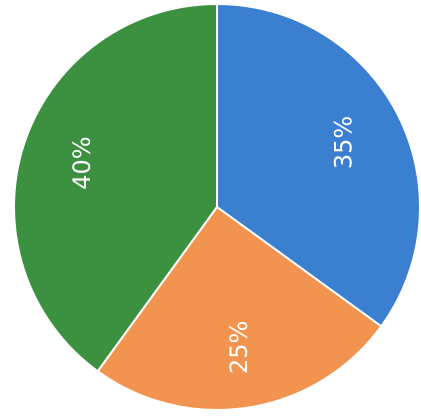  What do you see at coordinates (344, 142) in the screenshot?
I see `pie-slice-label-1: 35%` at bounding box center [344, 142].